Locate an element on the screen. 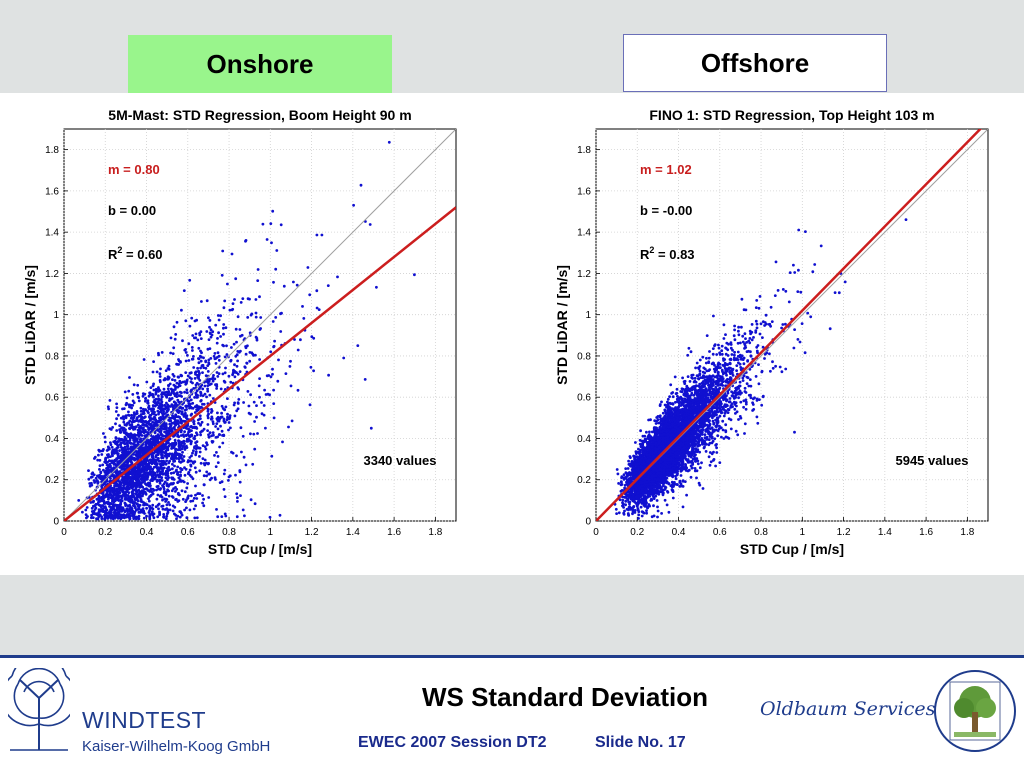  offshore-label: Offshore is located at coordinates (755, 63).